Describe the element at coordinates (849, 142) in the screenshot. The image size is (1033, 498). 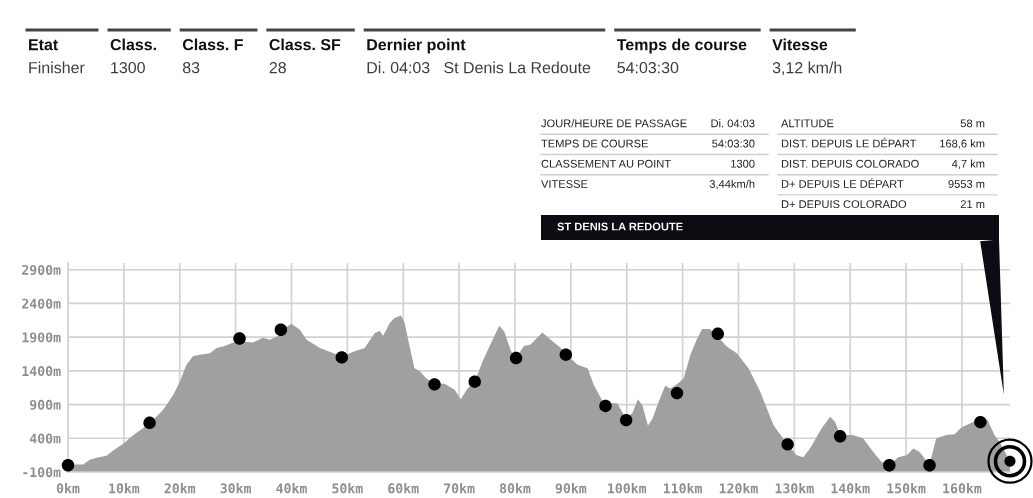
I see `text: DIST. DEPUIS LE DÉPART` at that location.